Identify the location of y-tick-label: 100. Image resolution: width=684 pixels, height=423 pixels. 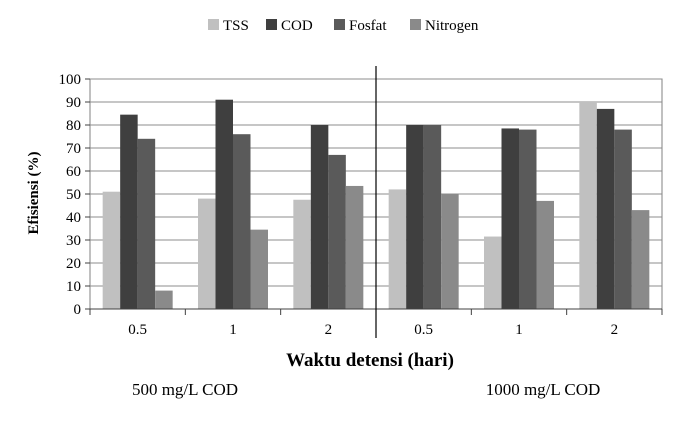
(70, 80).